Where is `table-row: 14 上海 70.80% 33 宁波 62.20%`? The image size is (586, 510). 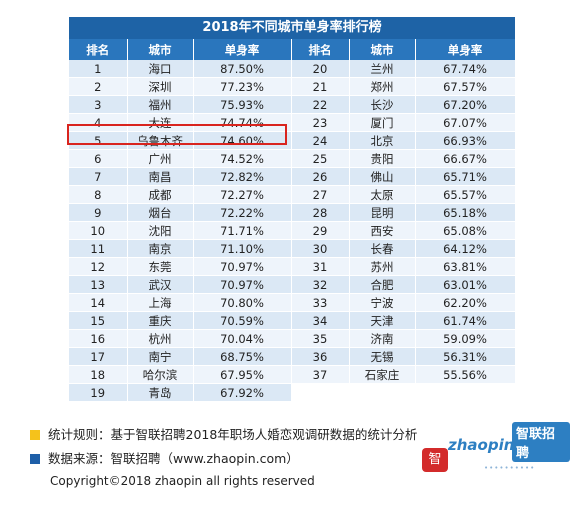
table-row: 14 上海 70.80% 33 宁波 62.20% is located at coordinates (292, 302).